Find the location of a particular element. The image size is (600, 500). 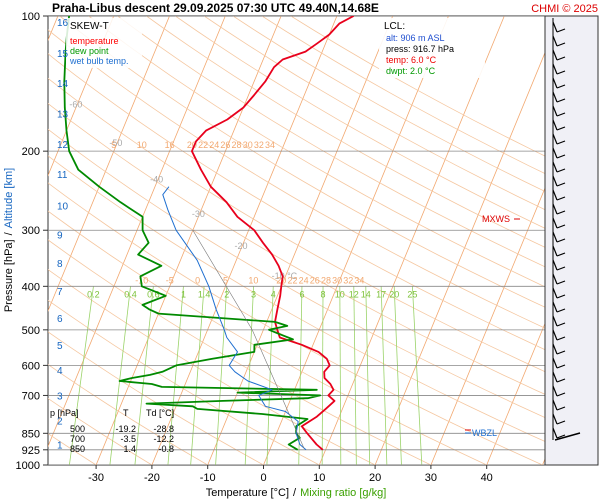

table-row-t: -19.2 is located at coordinates (125, 429).